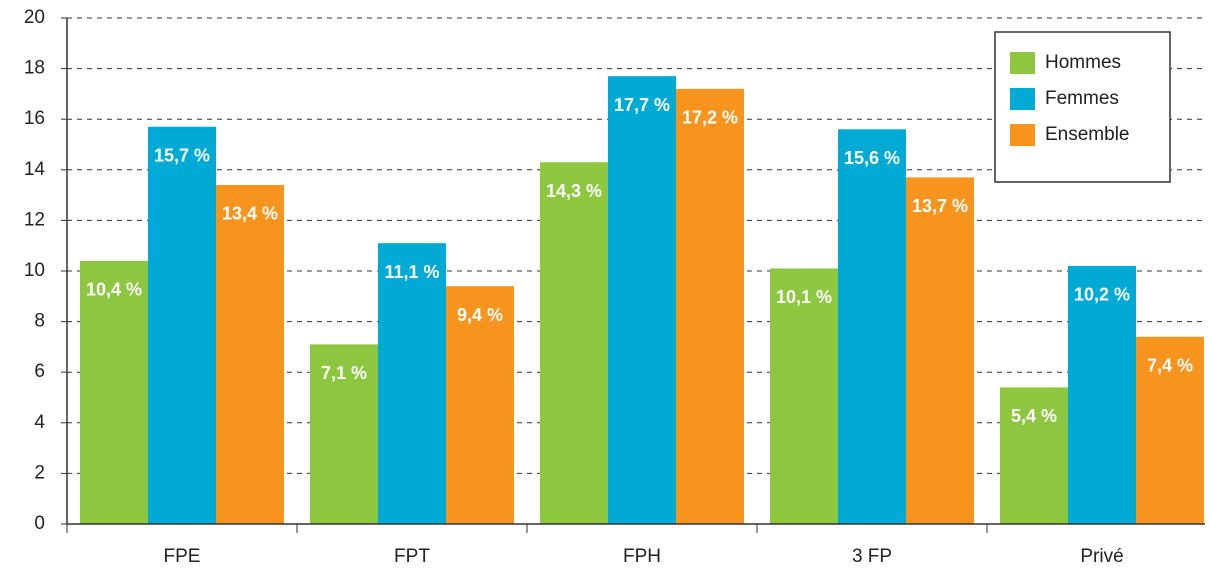  Describe the element at coordinates (39, 472) in the screenshot. I see `y-tick-label: 2` at that location.